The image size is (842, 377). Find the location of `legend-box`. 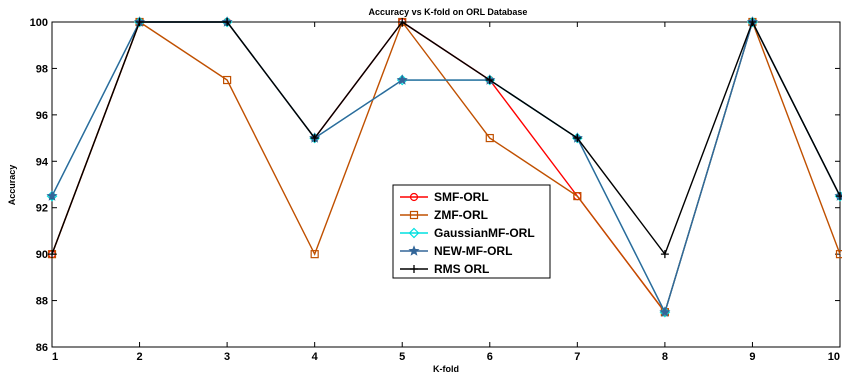

legend-box is located at coordinates (471, 231).